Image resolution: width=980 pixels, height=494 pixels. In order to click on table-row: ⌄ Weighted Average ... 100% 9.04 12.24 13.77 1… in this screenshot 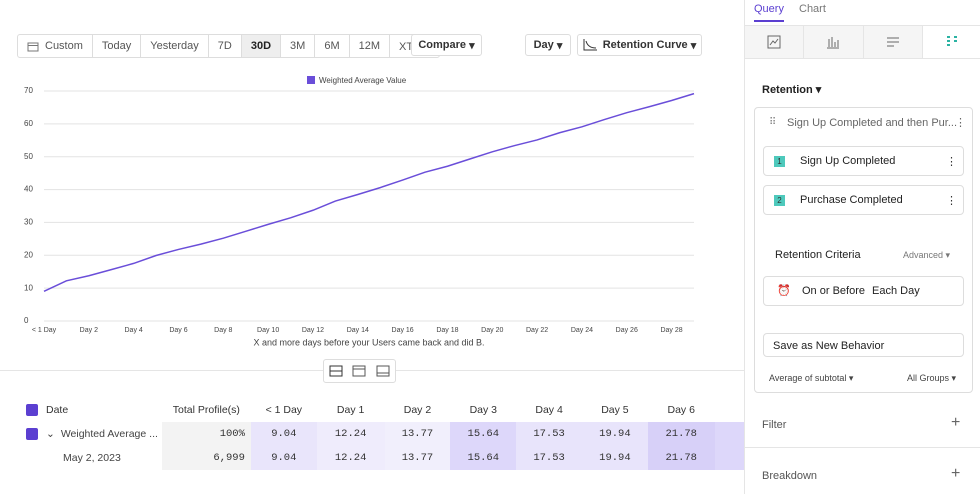, I will do `click(381, 434)`.